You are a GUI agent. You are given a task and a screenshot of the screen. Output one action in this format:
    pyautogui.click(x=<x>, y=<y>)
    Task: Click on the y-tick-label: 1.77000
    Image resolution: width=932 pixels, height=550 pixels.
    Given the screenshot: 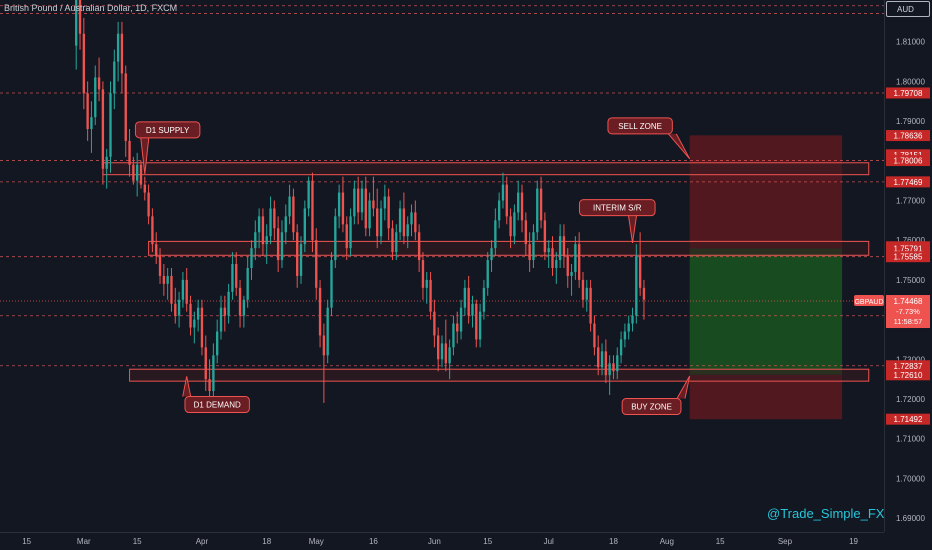 What is the action you would take?
    pyautogui.click(x=910, y=200)
    